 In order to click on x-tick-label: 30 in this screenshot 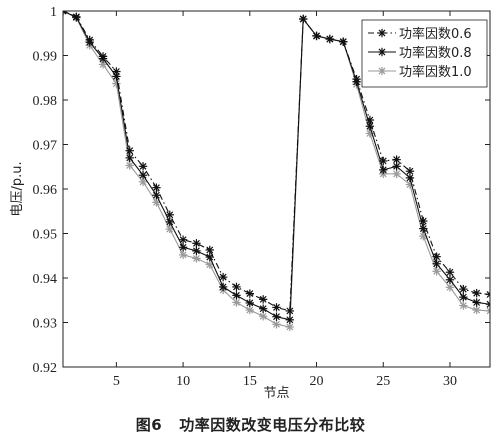, I will do `click(450, 381)`.